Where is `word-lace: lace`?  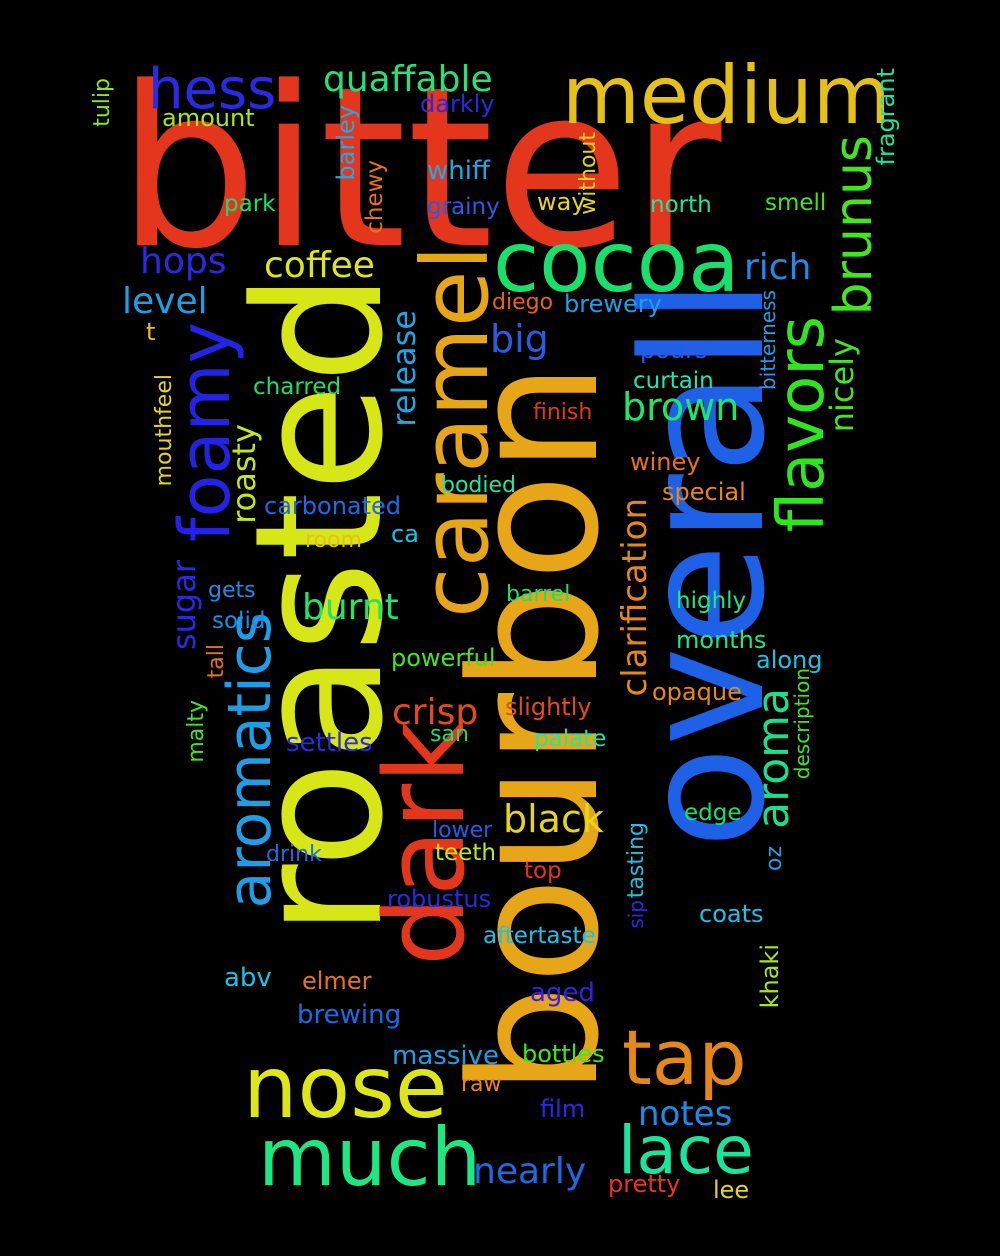
word-lace: lace is located at coordinates (686, 1150).